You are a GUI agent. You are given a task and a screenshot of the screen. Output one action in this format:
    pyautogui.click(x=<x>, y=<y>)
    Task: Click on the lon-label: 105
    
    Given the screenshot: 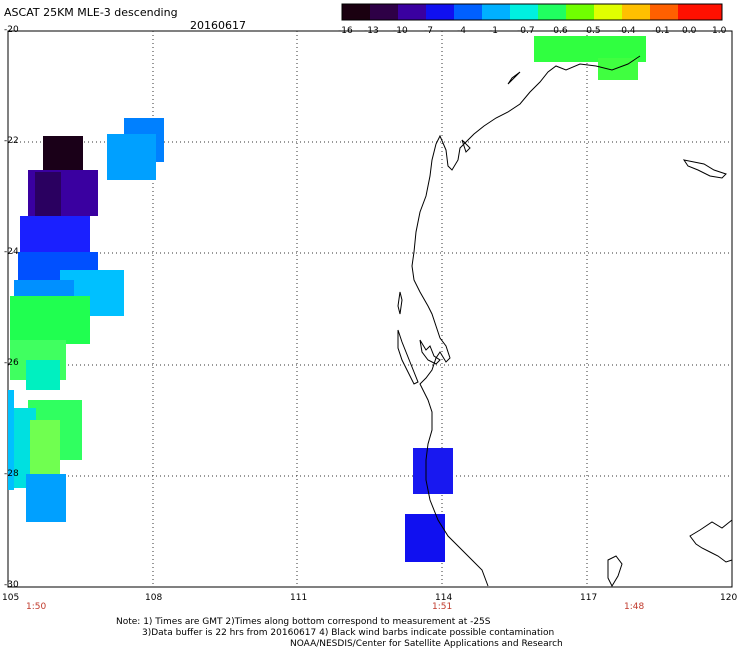 What is the action you would take?
    pyautogui.click(x=11, y=598)
    